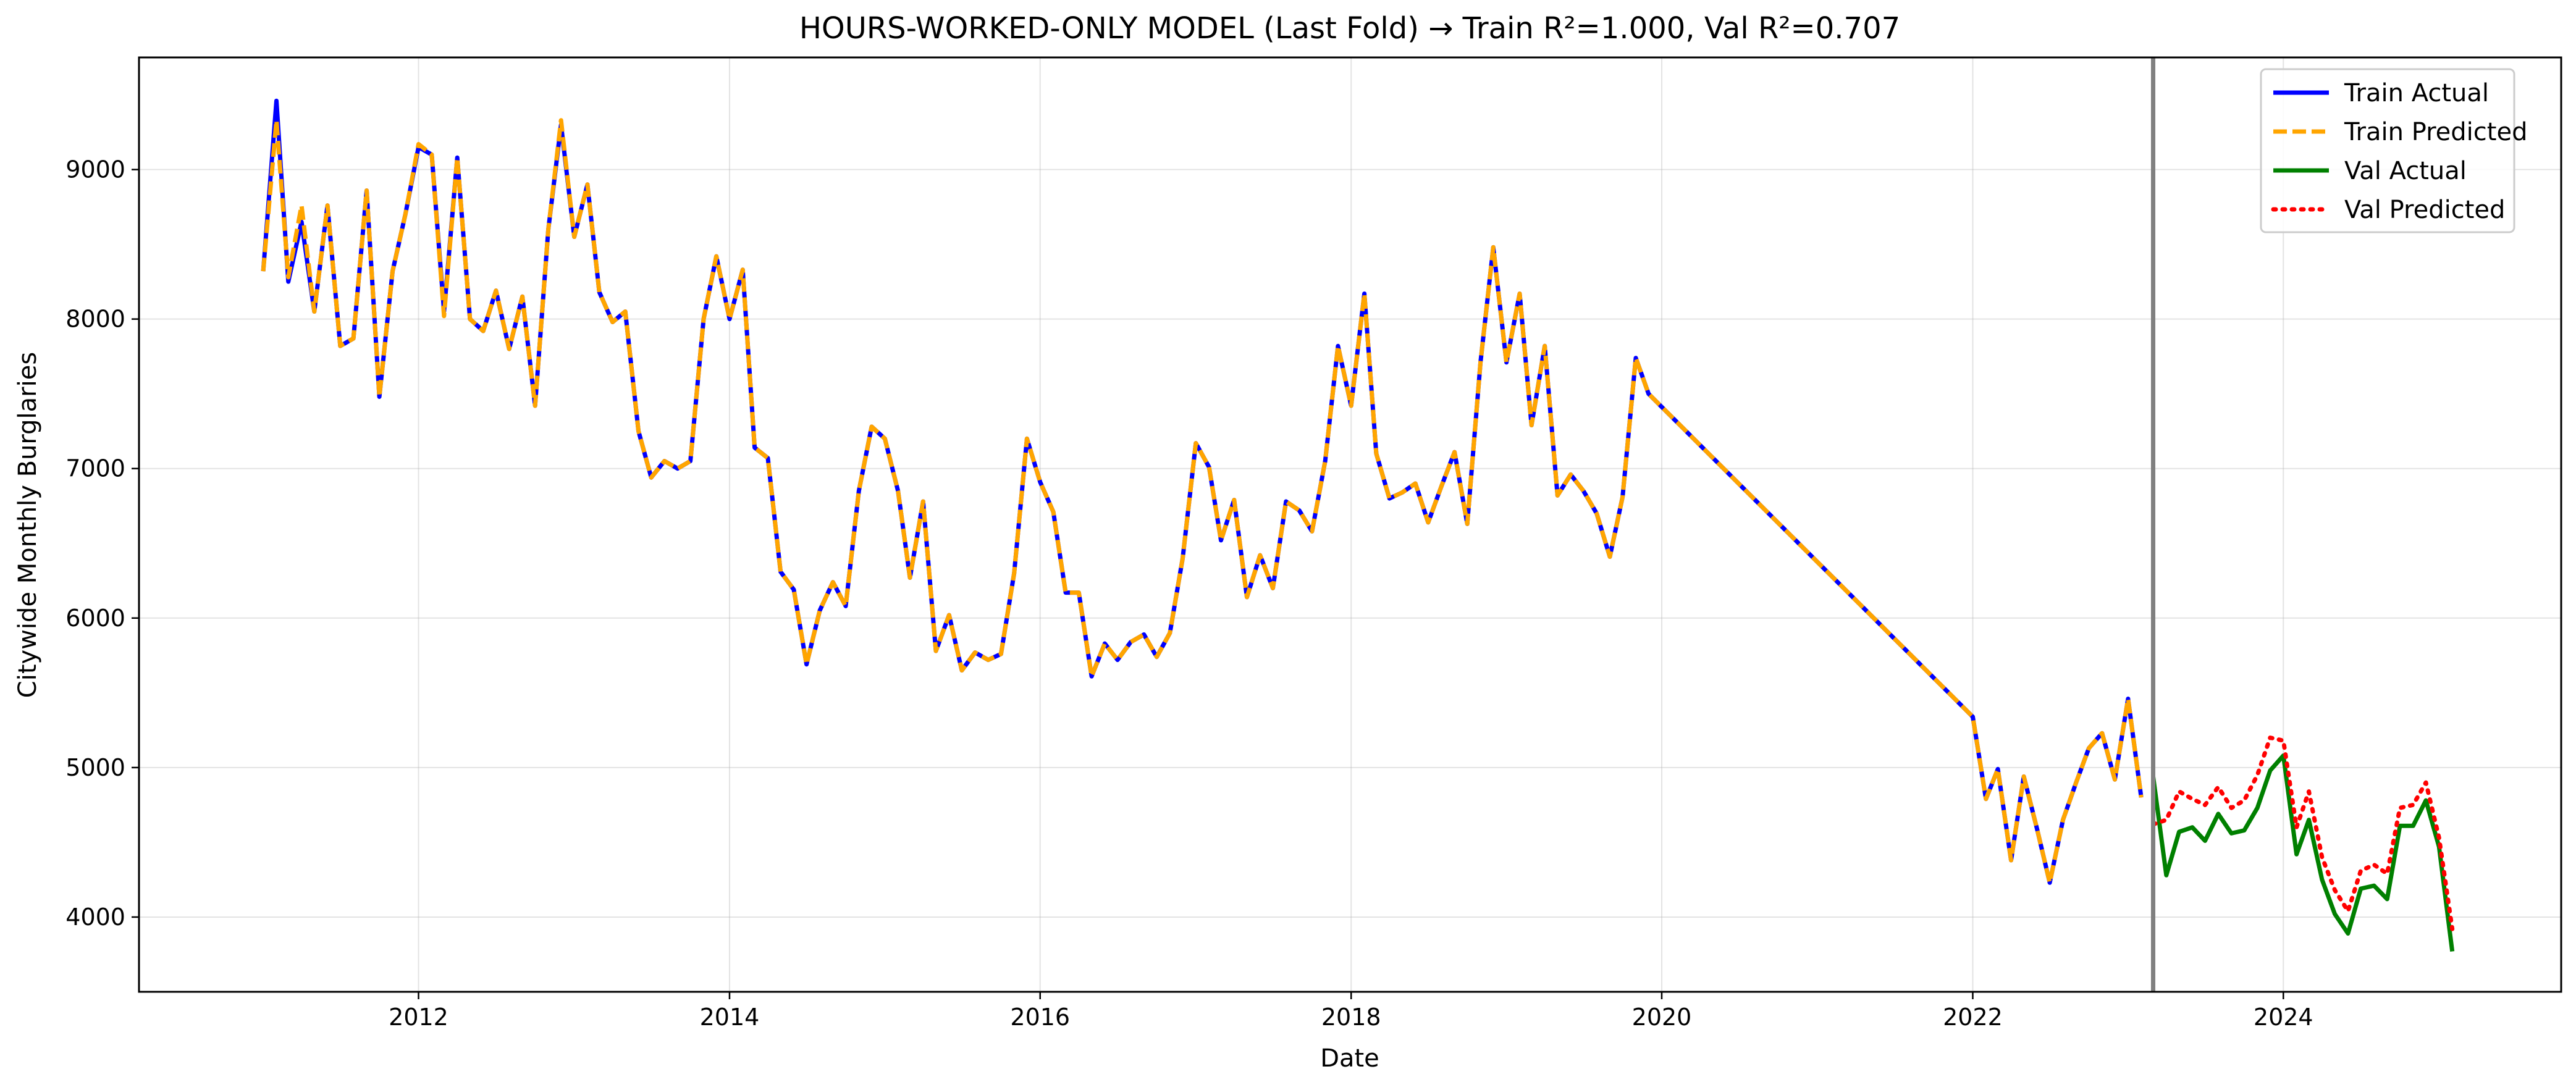 This screenshot has height=1090, width=2576. I want to click on x-tick-label: 2022, so click(1973, 1017).